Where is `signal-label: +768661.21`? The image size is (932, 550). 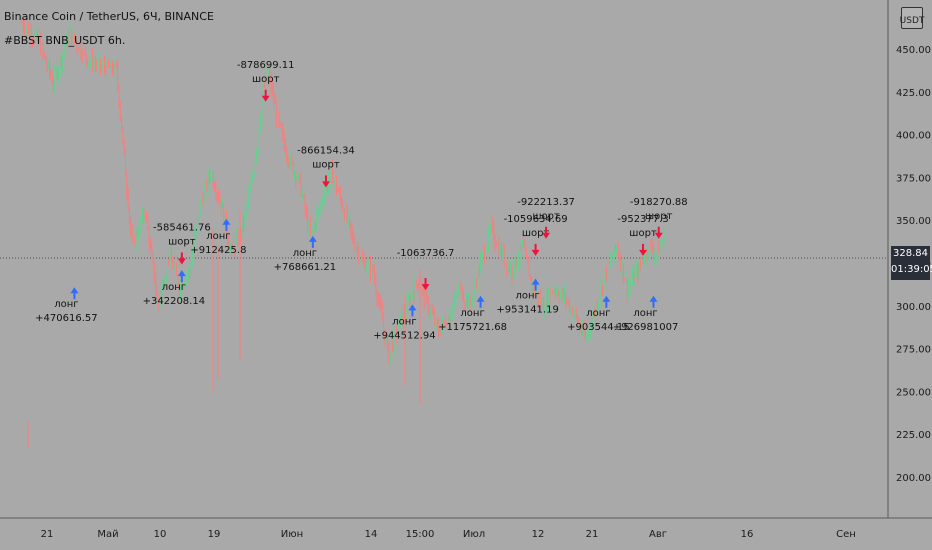
signal-label: +768661.21 is located at coordinates (305, 267).